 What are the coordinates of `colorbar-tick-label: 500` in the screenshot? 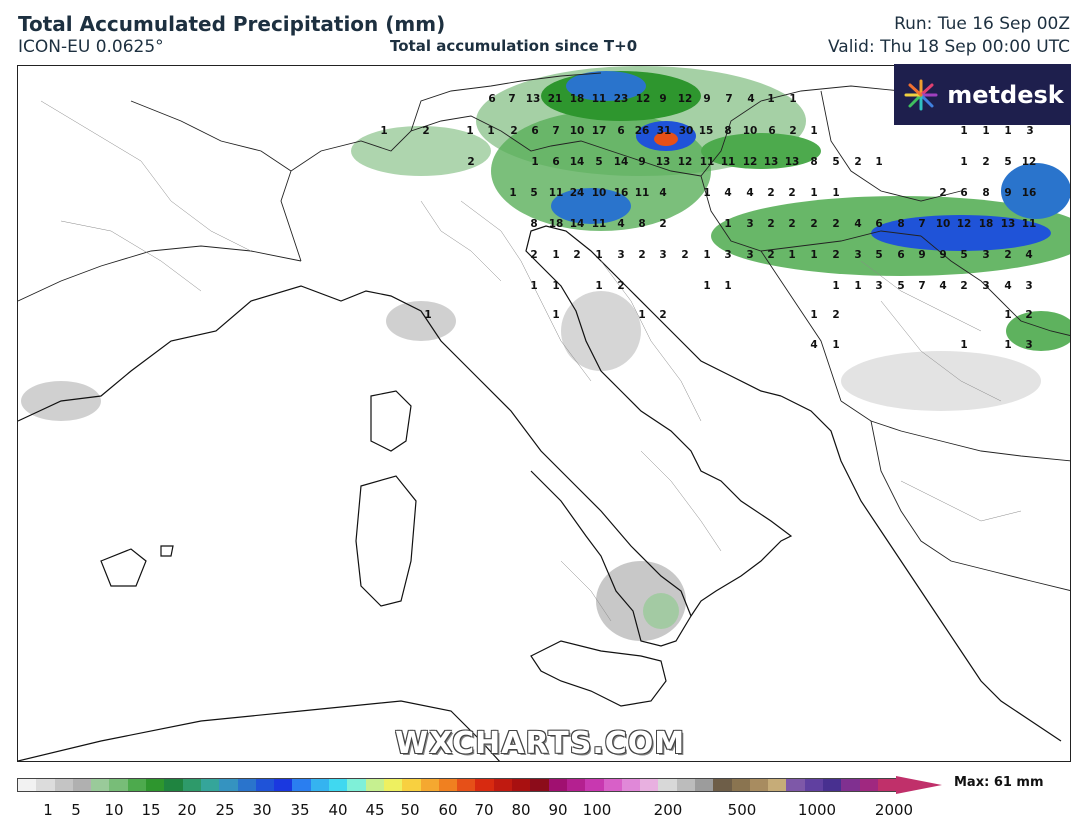 It's located at (742, 810).